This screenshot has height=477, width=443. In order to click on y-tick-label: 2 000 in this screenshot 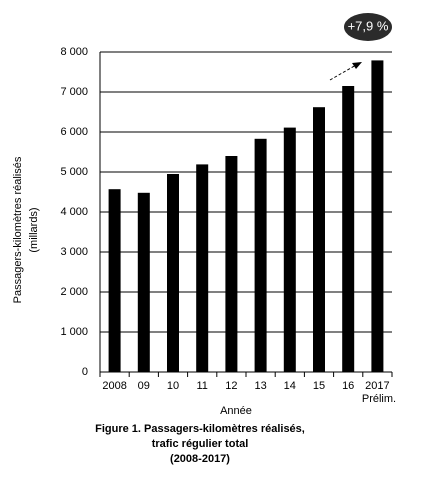, I will do `click(74, 292)`.